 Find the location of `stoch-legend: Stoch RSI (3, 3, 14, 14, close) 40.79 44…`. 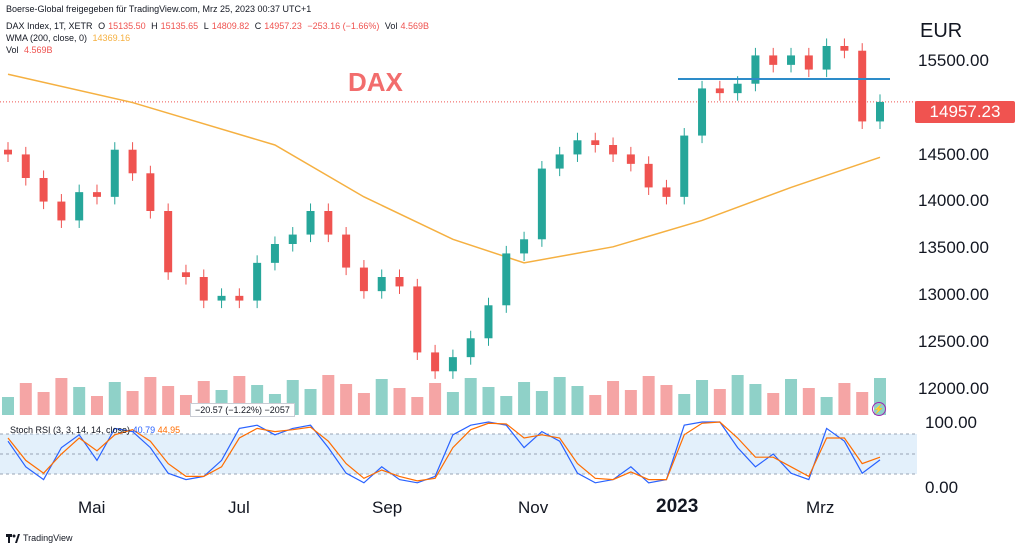

stoch-legend: Stoch RSI (3, 3, 14, 14, close) 40.79 44… is located at coordinates (95, 430).